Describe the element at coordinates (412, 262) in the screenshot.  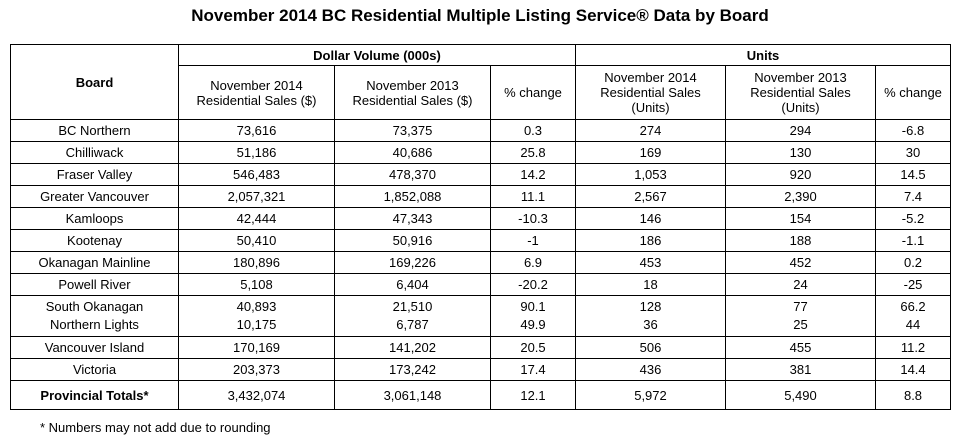
I see `cell-dollar-volume-2013: 169,226` at that location.